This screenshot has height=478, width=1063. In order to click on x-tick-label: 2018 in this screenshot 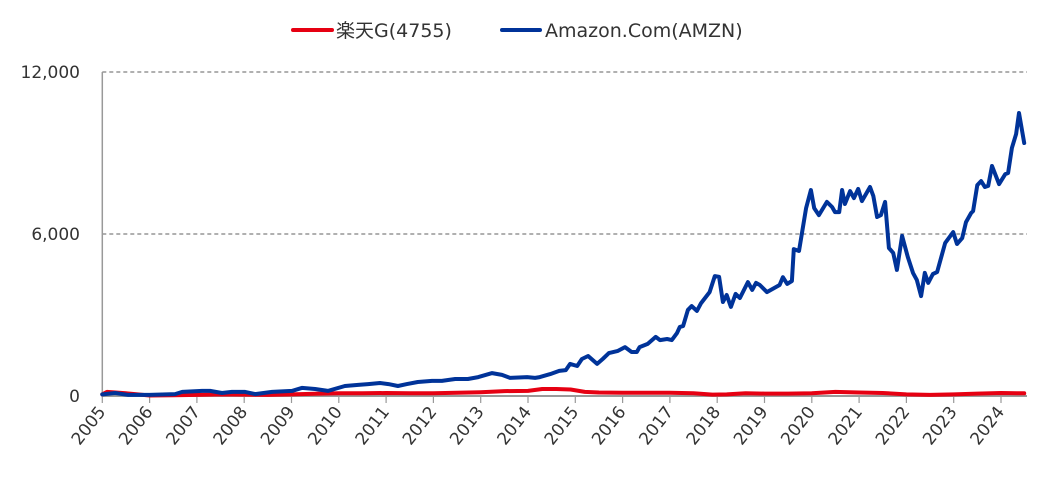, I will do `click(704, 426)`.